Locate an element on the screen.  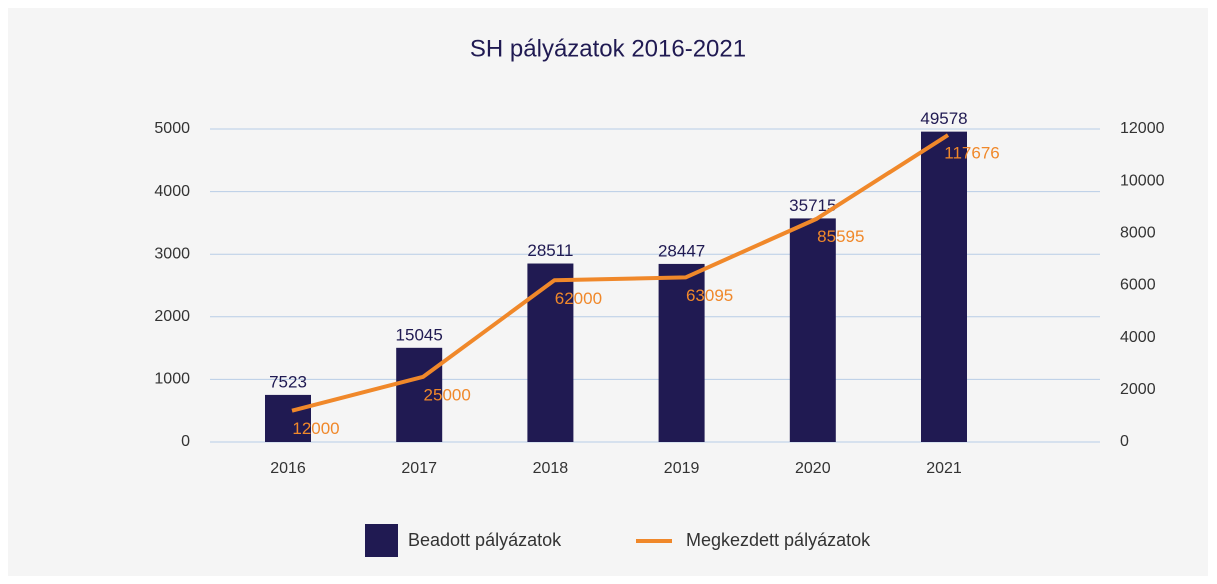
y-tick-label: 0 is located at coordinates (185, 441).